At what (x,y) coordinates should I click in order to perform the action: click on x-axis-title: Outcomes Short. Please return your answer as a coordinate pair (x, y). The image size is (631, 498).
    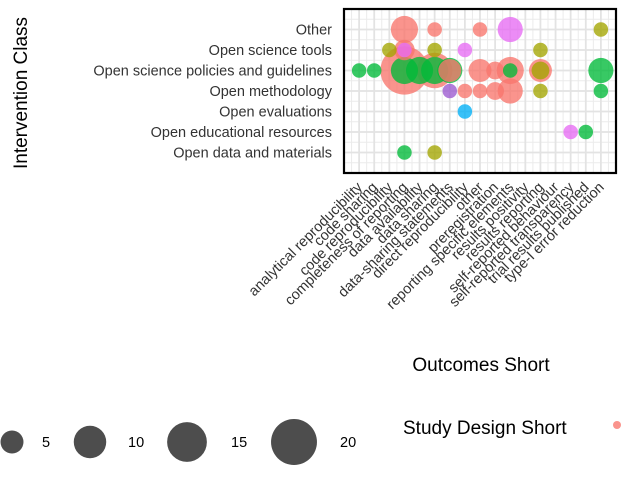
    Looking at the image, I should click on (481, 365).